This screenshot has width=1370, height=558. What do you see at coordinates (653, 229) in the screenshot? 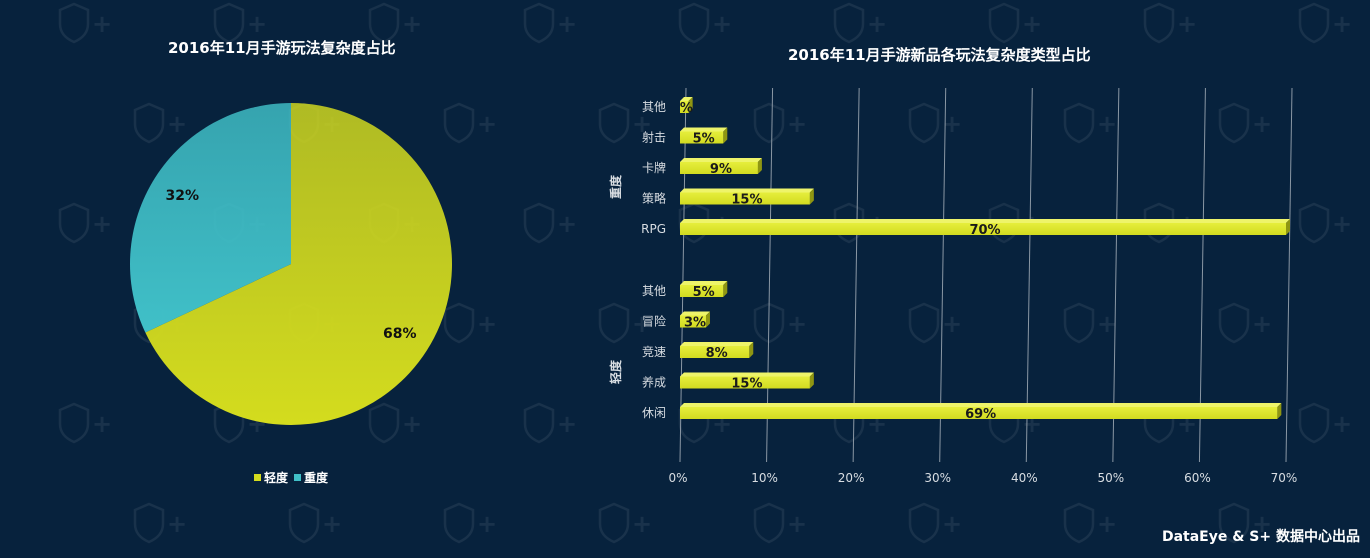
I see `y-category-label: RPG` at bounding box center [653, 229].